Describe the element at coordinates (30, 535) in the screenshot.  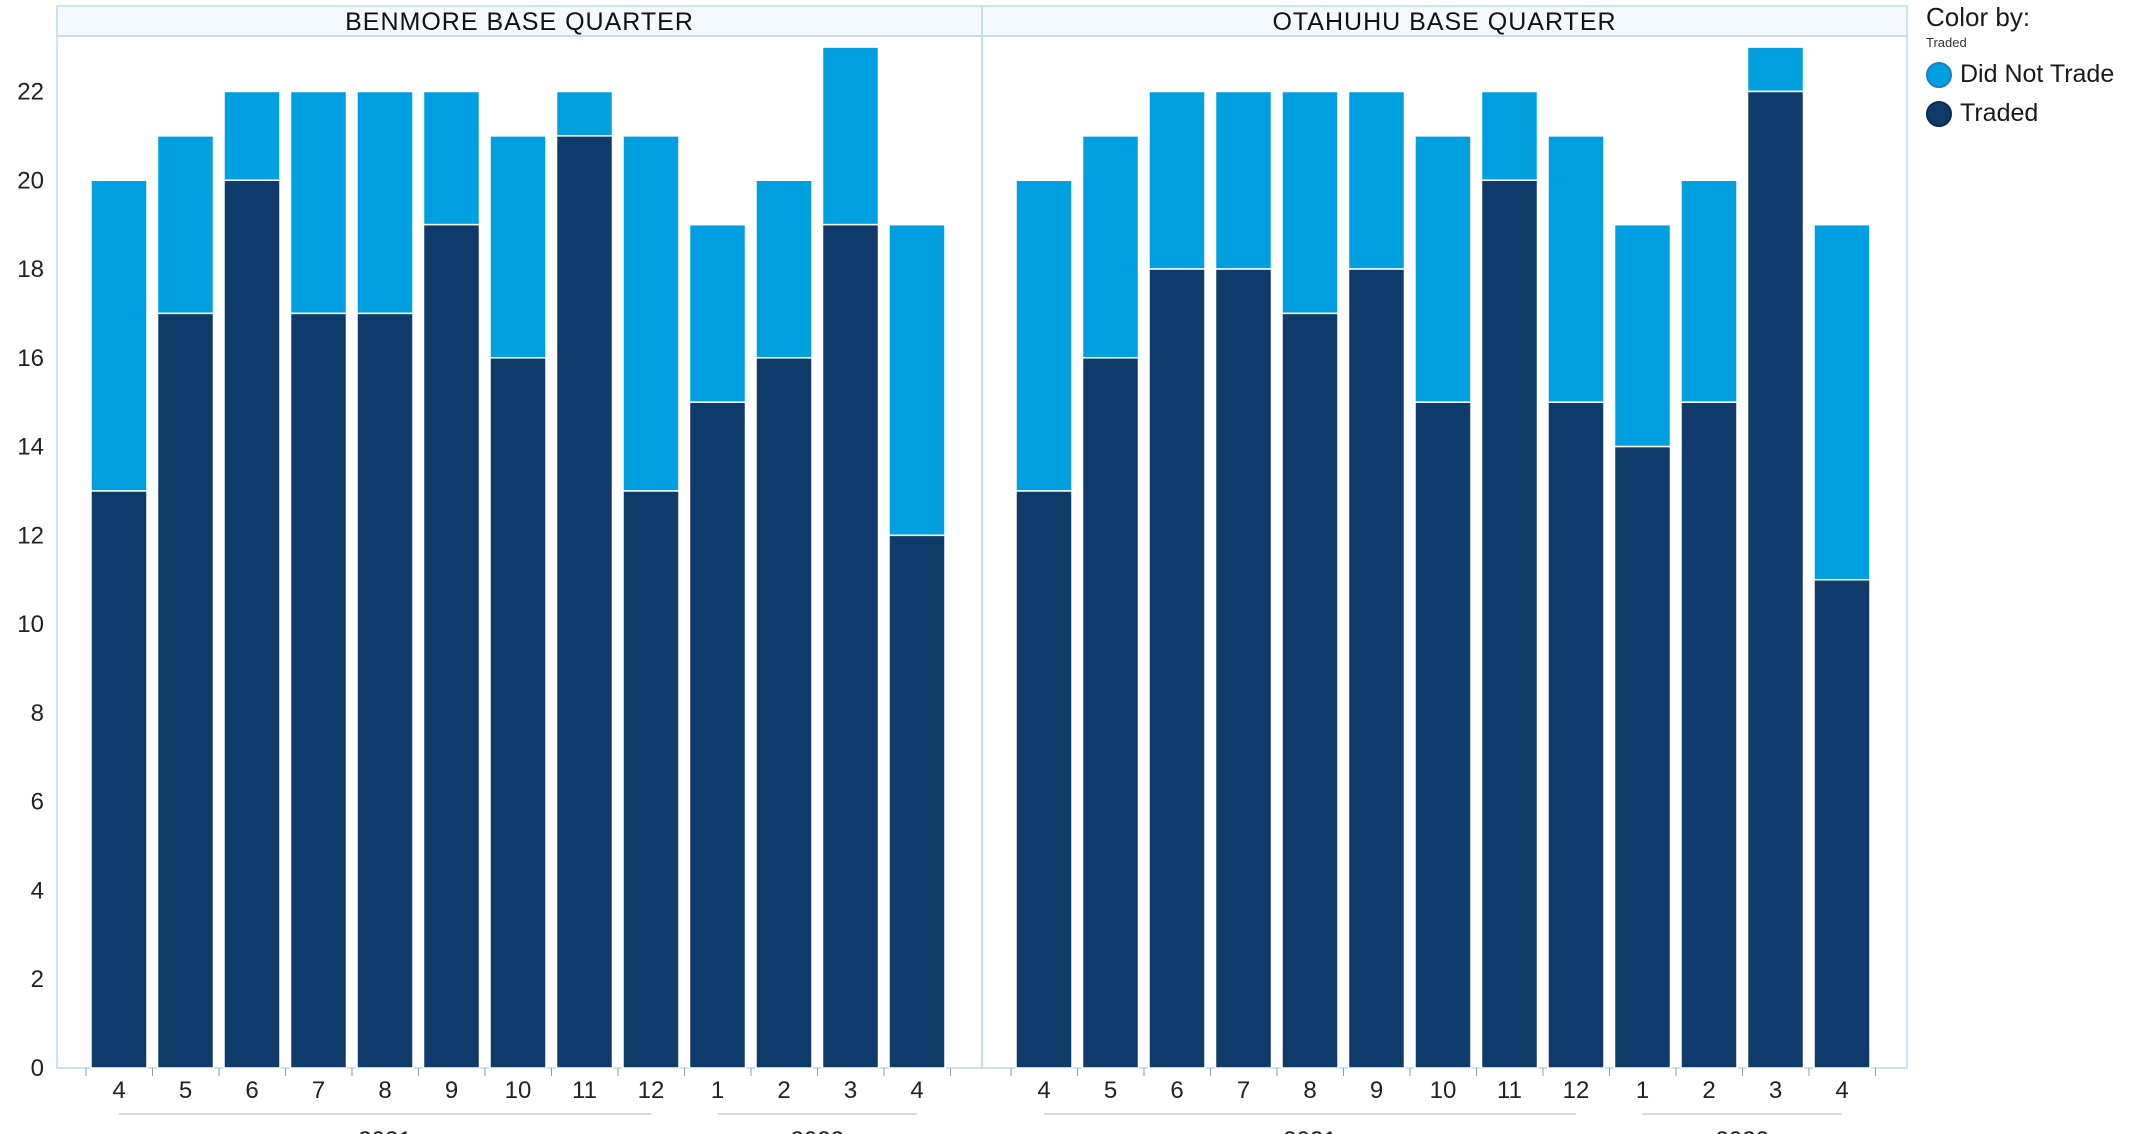
I see `y-tick-label: 12` at that location.